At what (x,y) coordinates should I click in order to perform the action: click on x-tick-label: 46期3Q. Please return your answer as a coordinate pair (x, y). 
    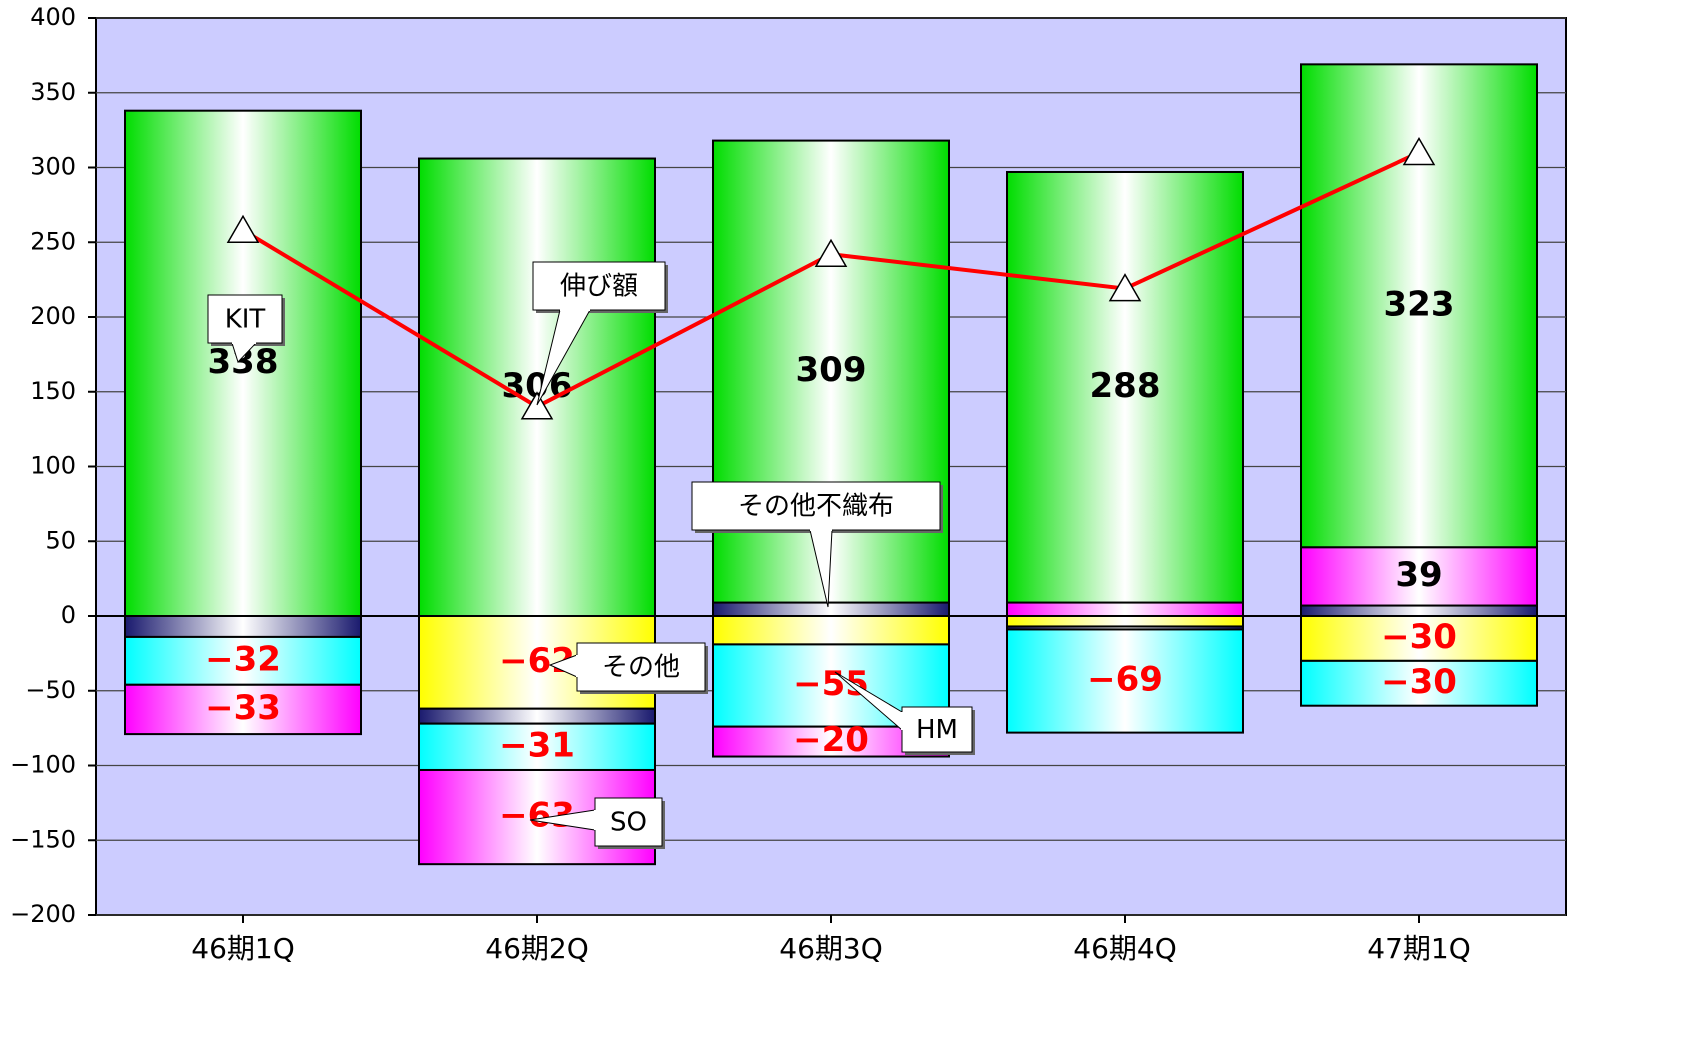
    Looking at the image, I should click on (830, 948).